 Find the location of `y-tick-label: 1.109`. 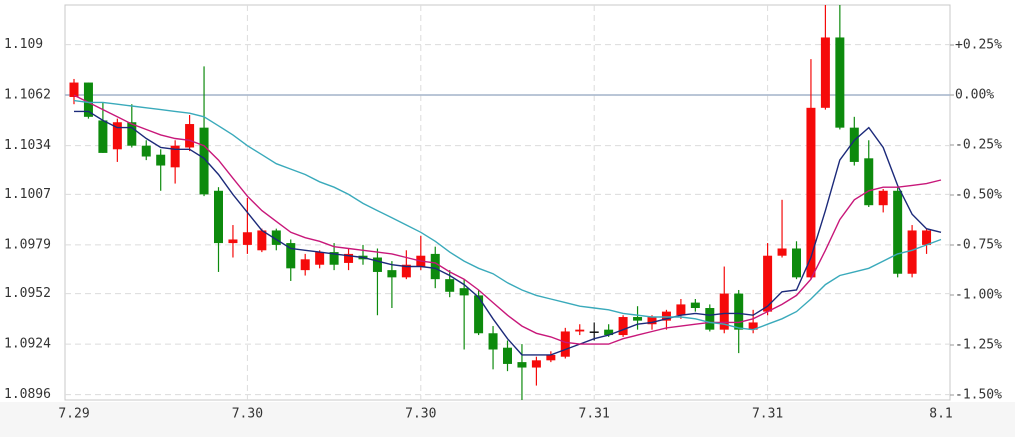

y-tick-label: 1.109 is located at coordinates (23, 44).